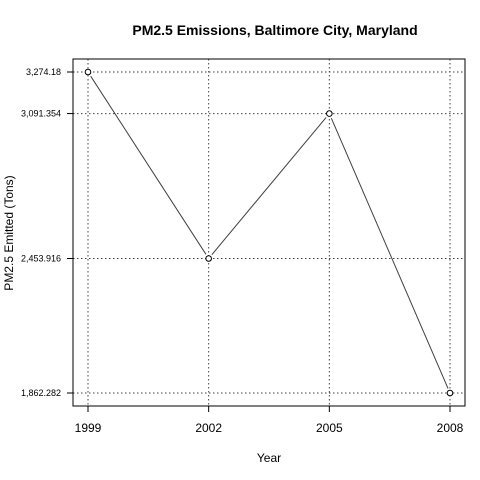  Describe the element at coordinates (269, 458) in the screenshot. I see `x-axis-label: Year` at that location.